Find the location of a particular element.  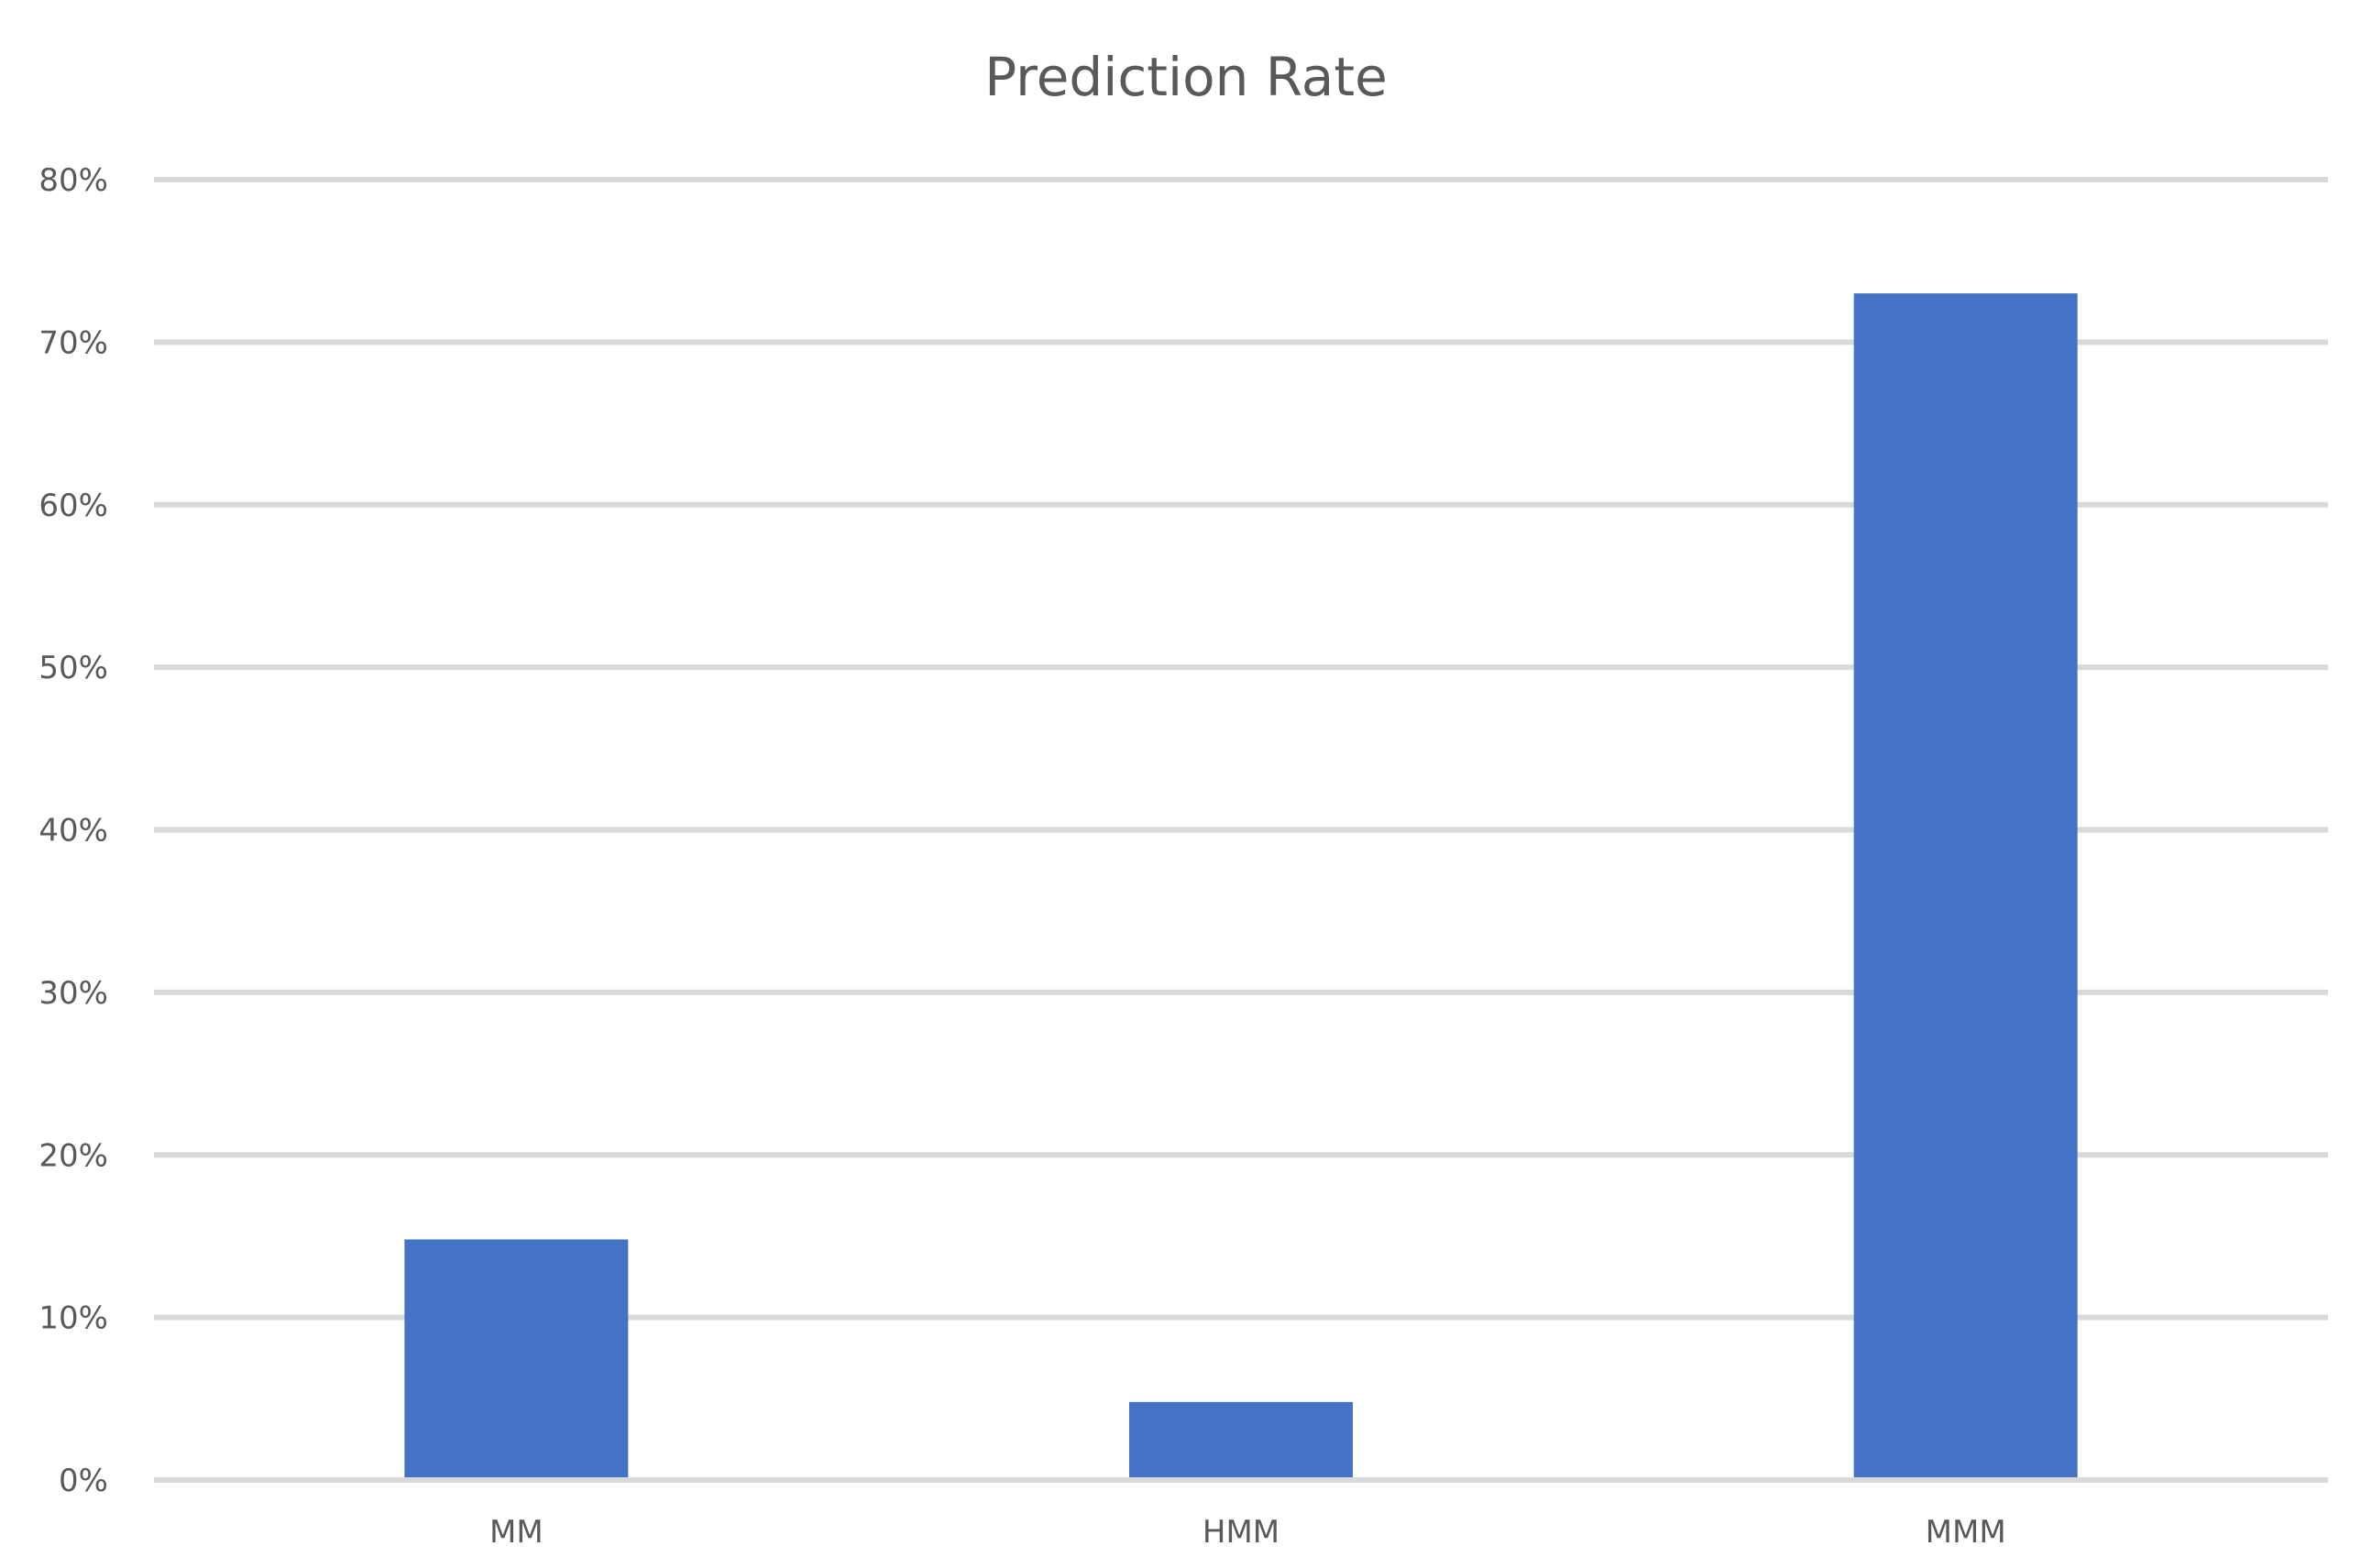

x-axis-tick-labels: MM HMM MMM is located at coordinates (1247, 1532).